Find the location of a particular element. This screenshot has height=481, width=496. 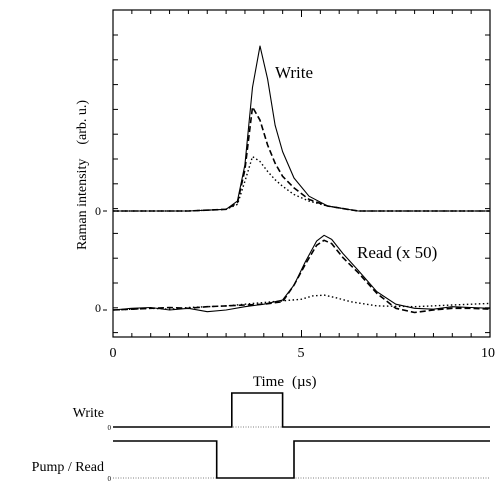

pulse-label-pump-read: Pump / Read is located at coordinates (68, 467).